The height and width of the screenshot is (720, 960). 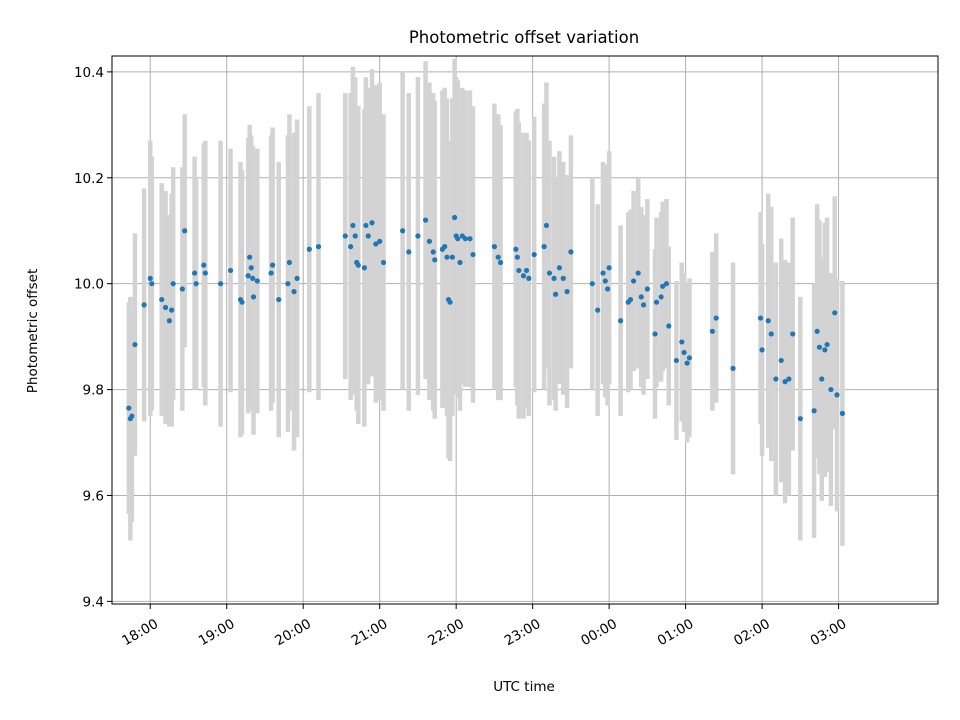 I want to click on x-axis-label: UTC time, so click(x=524, y=687).